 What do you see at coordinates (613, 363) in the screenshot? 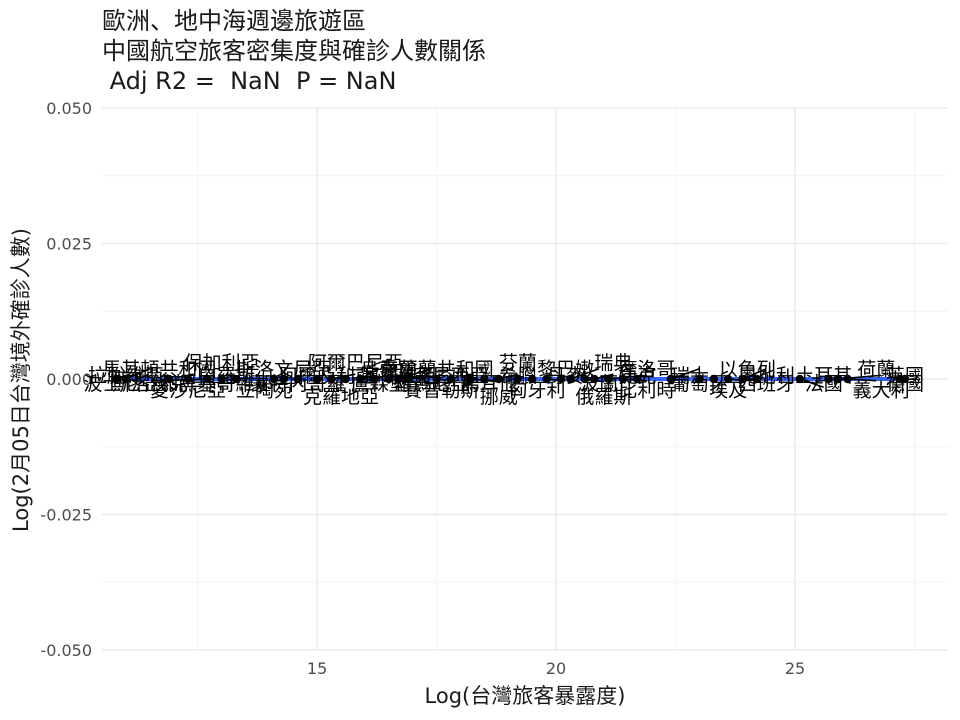
I see `point-label: 瑞典` at bounding box center [613, 363].